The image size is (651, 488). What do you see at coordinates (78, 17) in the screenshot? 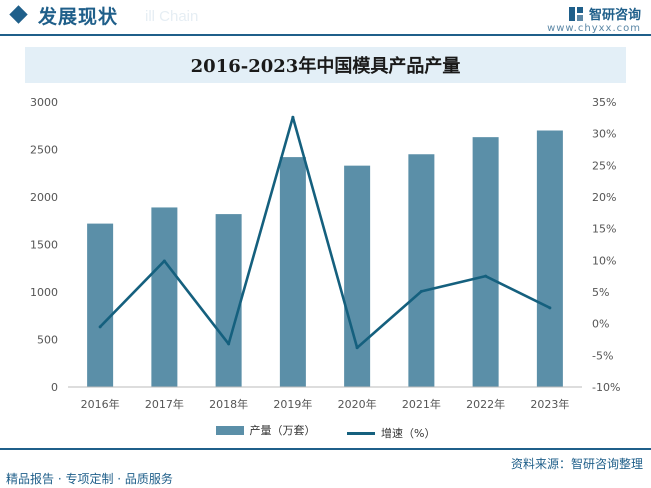
I see `section-title: 发展现状` at bounding box center [78, 17].